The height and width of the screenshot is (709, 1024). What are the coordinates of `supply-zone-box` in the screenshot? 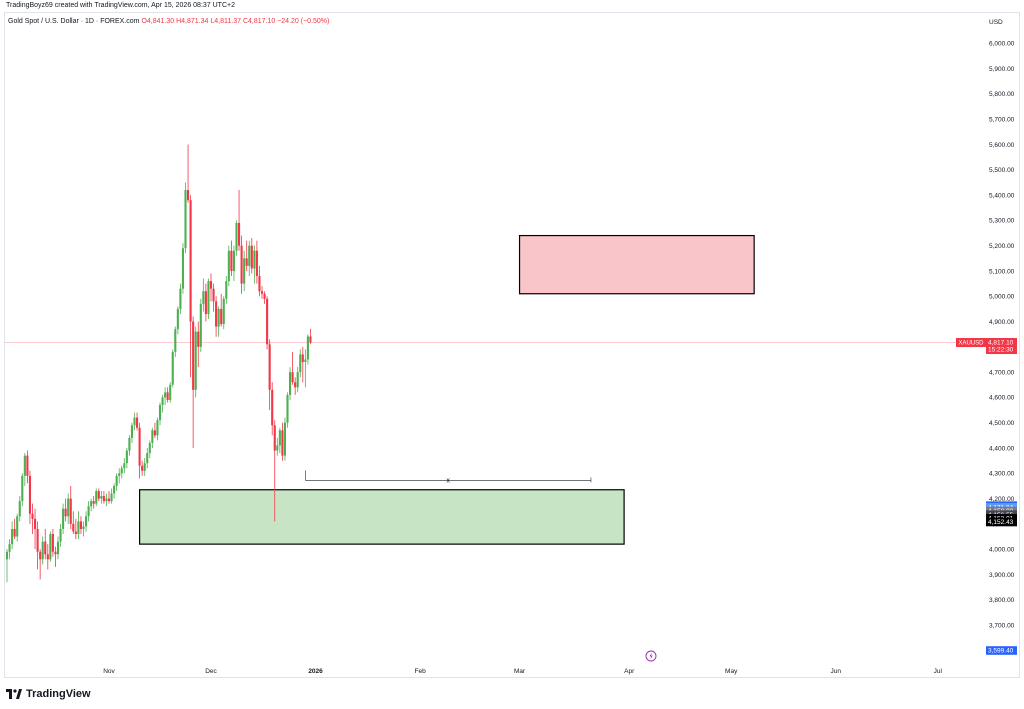 It's located at (636, 264).